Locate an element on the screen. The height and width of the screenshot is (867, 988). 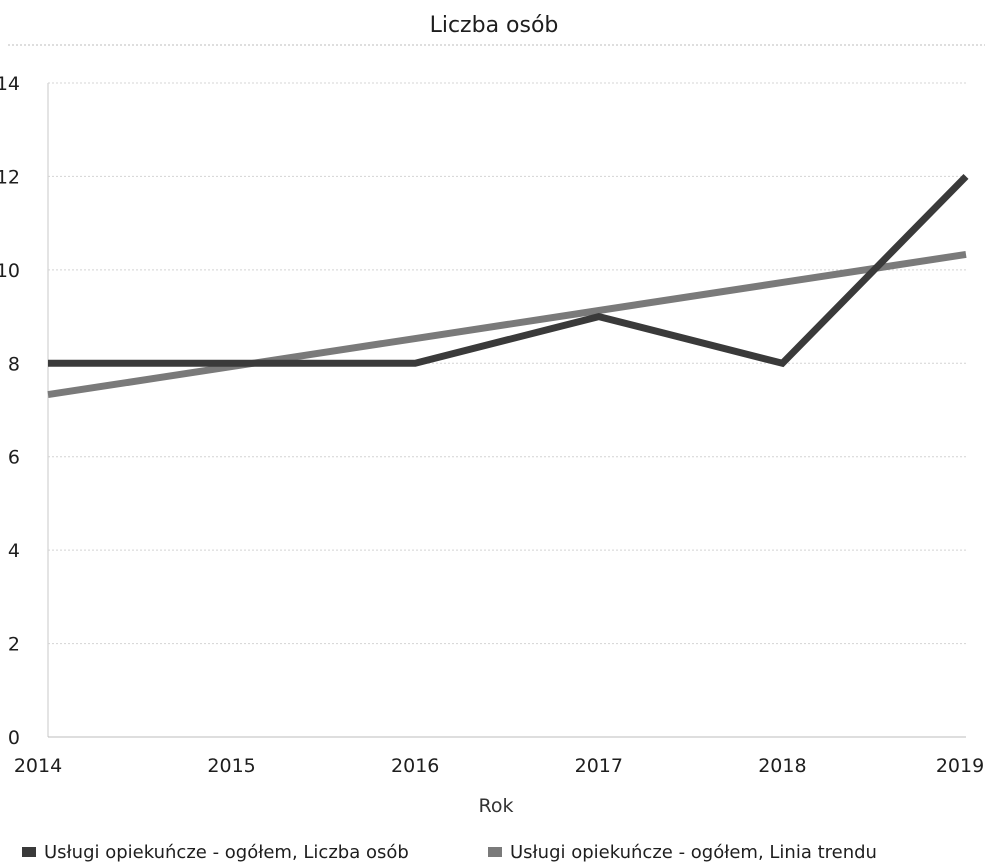
x-tick-label: 2019 is located at coordinates (960, 766).